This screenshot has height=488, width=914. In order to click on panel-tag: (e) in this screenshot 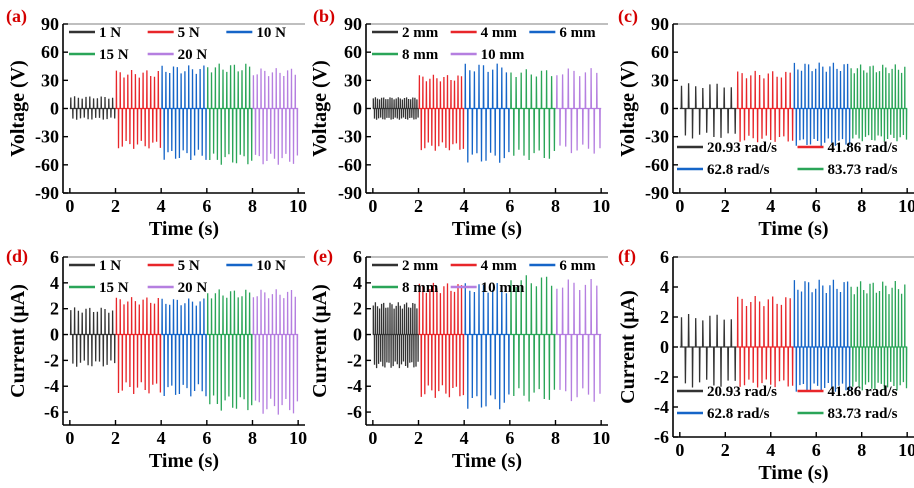, I will do `click(323, 256)`.